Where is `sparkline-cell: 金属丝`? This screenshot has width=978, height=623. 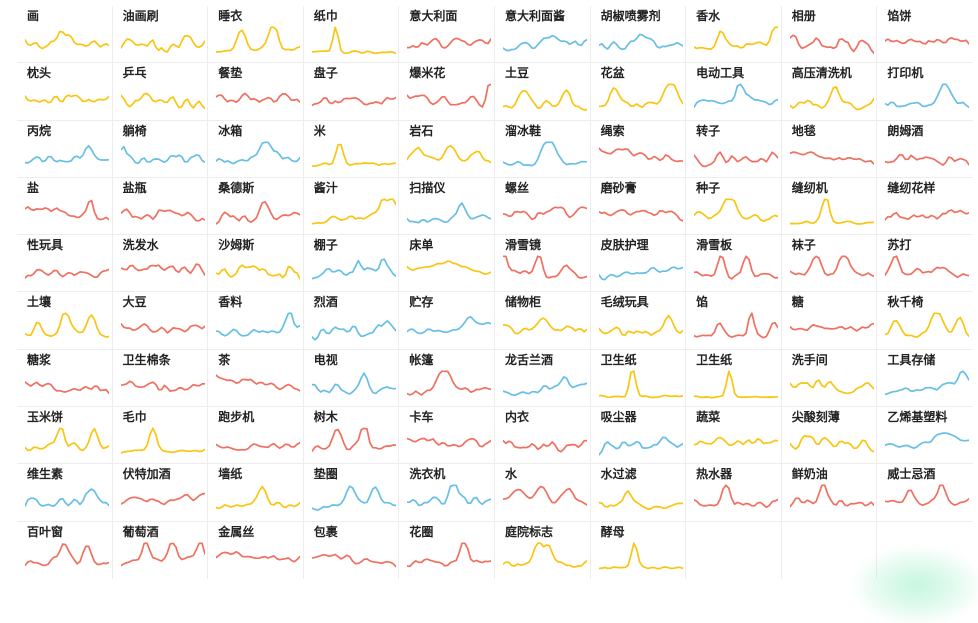 sparkline-cell: 金属丝 is located at coordinates (256, 550).